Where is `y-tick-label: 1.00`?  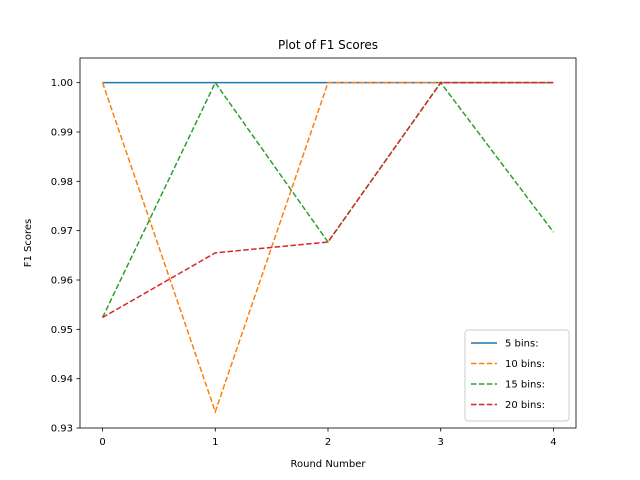
y-tick-label: 1.00 is located at coordinates (62, 83).